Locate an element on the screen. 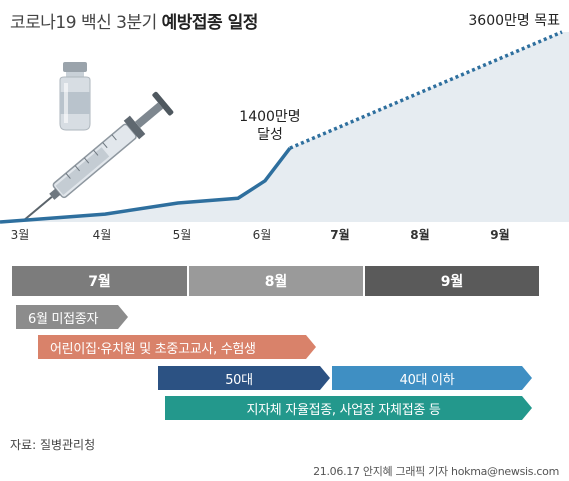 The height and width of the screenshot is (481, 569). chart-title: 코로나19 백신 3분기 예방접종 일정 is located at coordinates (134, 20).